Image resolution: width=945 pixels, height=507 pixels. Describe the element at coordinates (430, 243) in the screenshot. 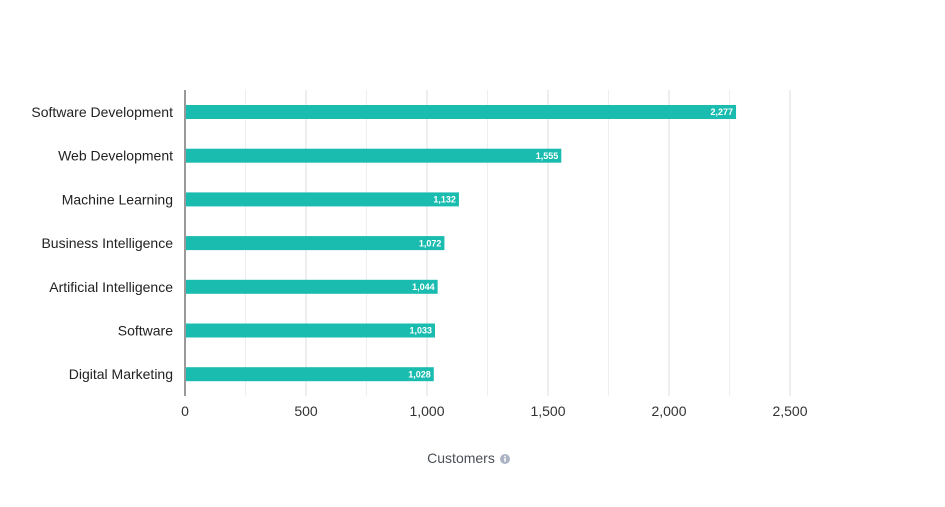

I see `bar-value-label: 1,072` at that location.